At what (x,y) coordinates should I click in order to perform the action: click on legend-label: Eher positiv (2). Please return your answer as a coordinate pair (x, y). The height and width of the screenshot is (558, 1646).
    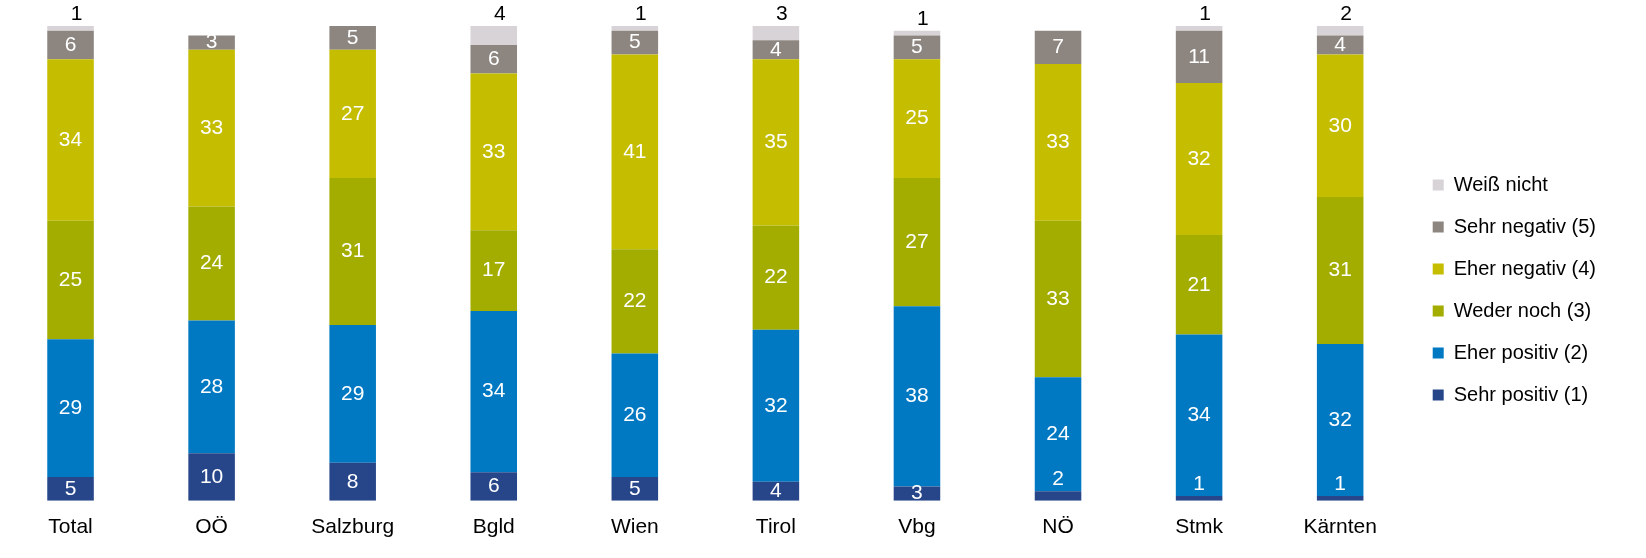
    Looking at the image, I should click on (1521, 351).